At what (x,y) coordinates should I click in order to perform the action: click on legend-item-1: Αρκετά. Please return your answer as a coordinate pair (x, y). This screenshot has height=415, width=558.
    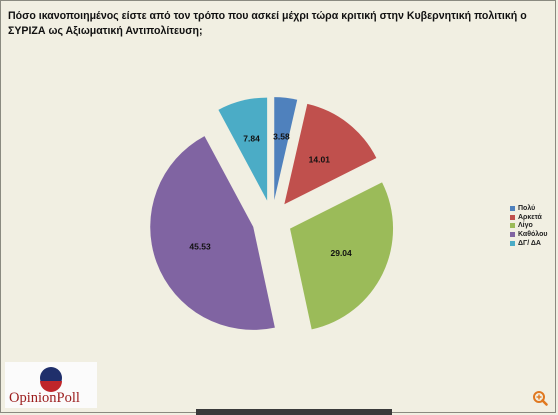
    Looking at the image, I should click on (528, 217).